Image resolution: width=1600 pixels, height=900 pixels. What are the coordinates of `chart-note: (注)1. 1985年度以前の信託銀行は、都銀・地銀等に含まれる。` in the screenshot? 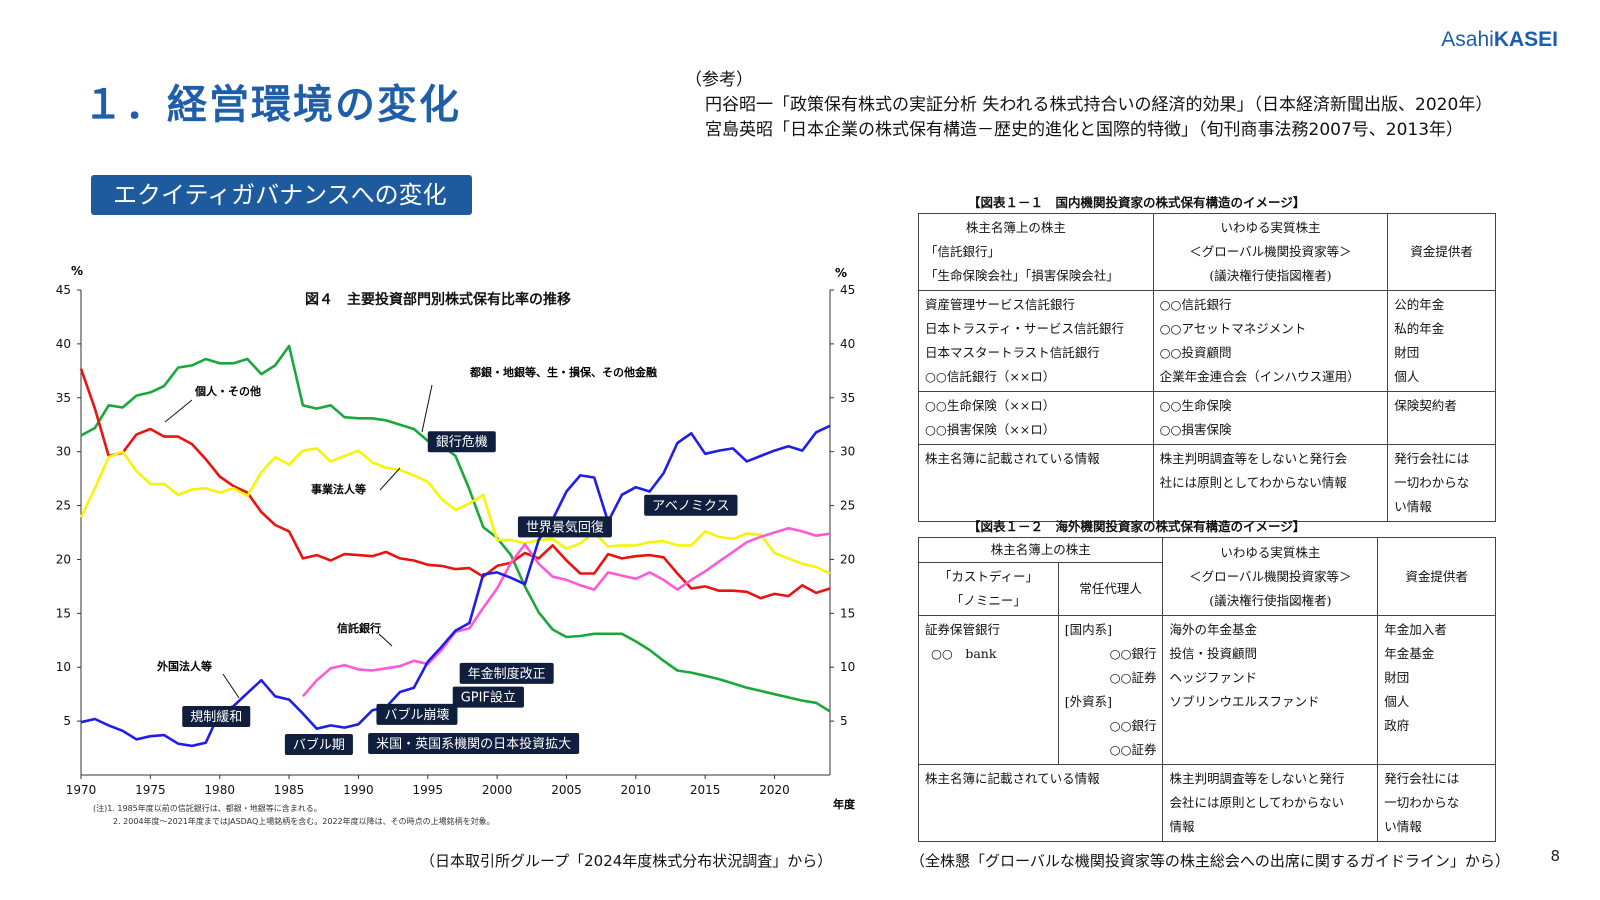 It's located at (207, 808).